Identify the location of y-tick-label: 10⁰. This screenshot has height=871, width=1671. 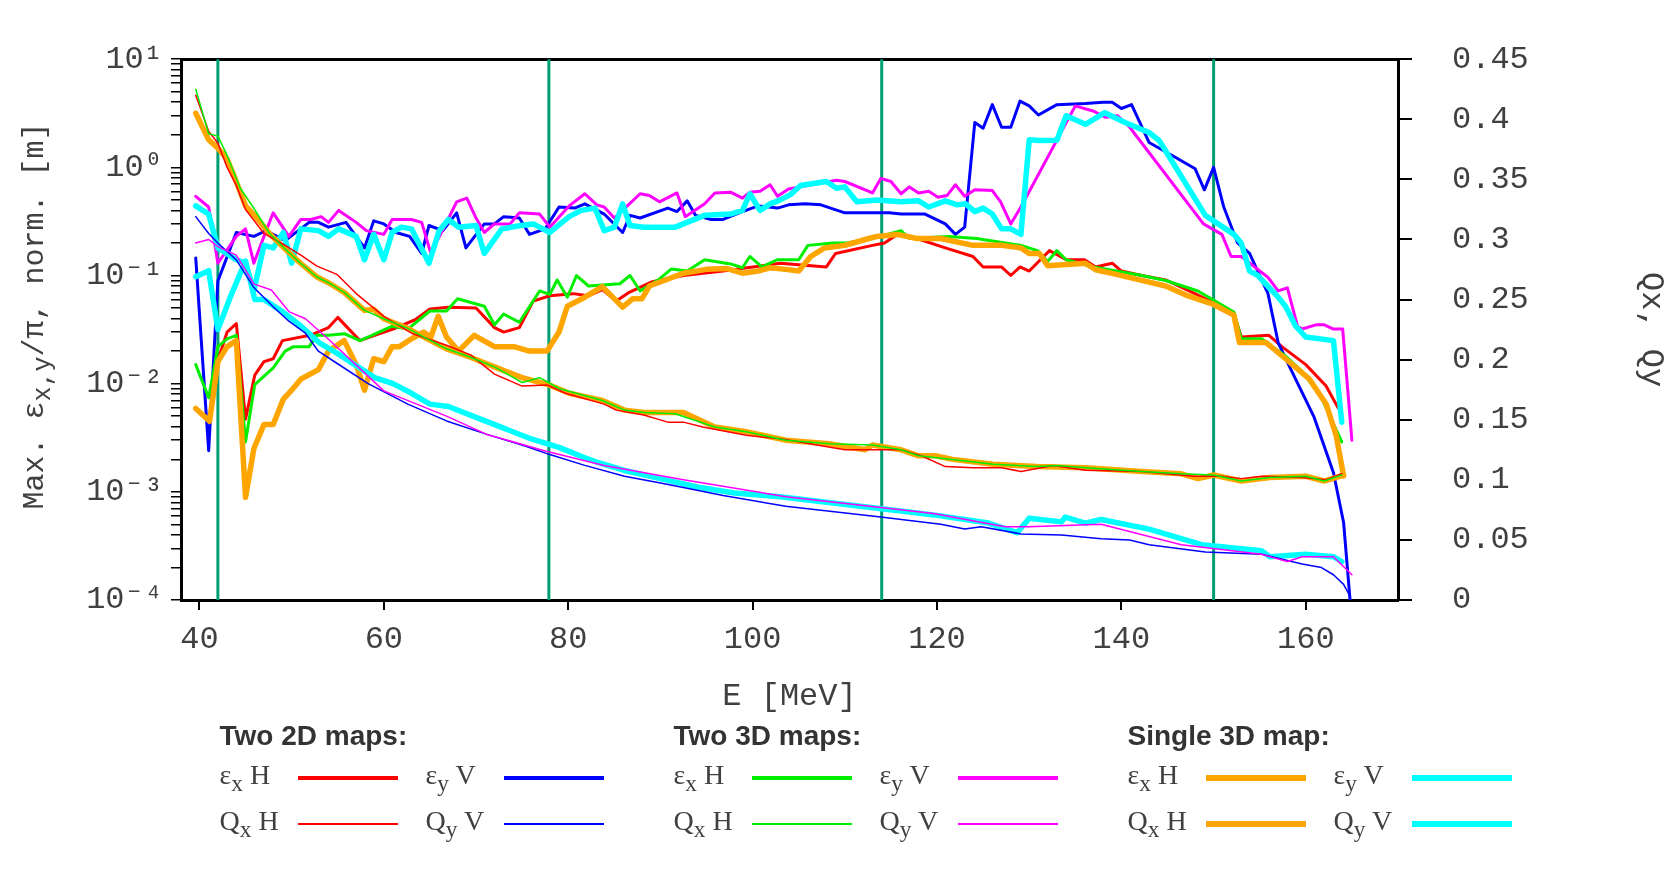
(134, 167).